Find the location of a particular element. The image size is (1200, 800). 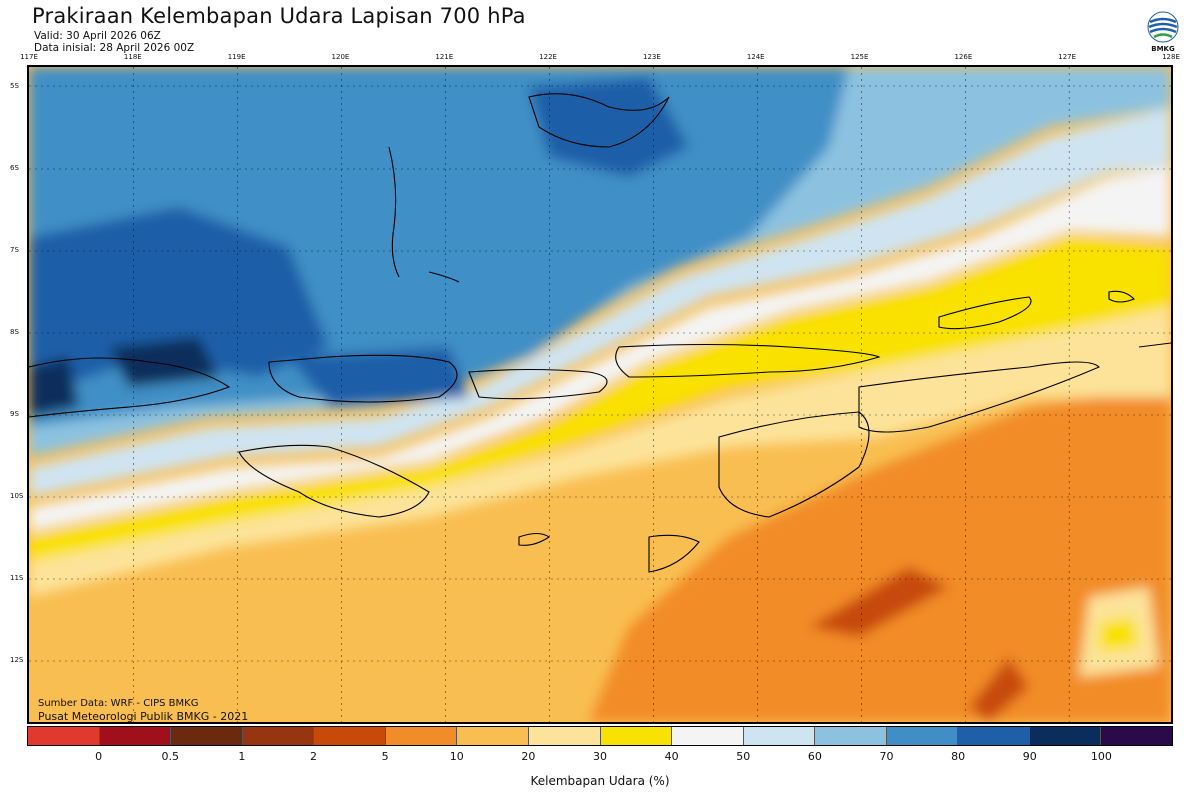

lat-label-11S: 11S is located at coordinates (17, 578).